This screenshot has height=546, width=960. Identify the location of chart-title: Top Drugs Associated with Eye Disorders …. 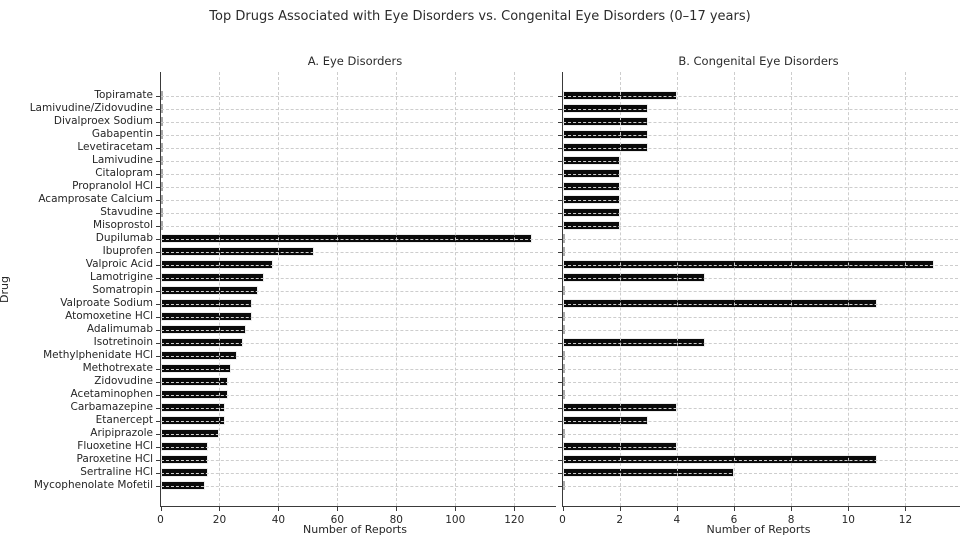
(480, 16).